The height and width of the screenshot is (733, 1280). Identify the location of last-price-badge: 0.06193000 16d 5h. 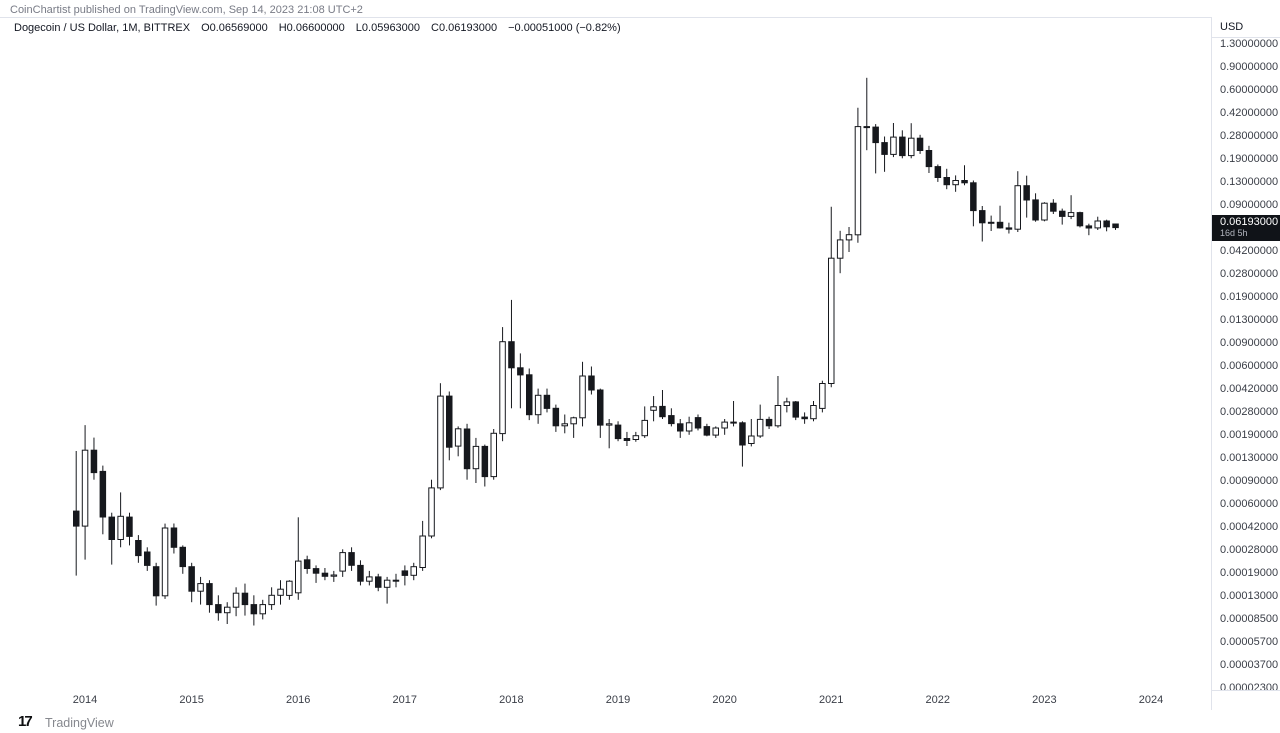
(1246, 228).